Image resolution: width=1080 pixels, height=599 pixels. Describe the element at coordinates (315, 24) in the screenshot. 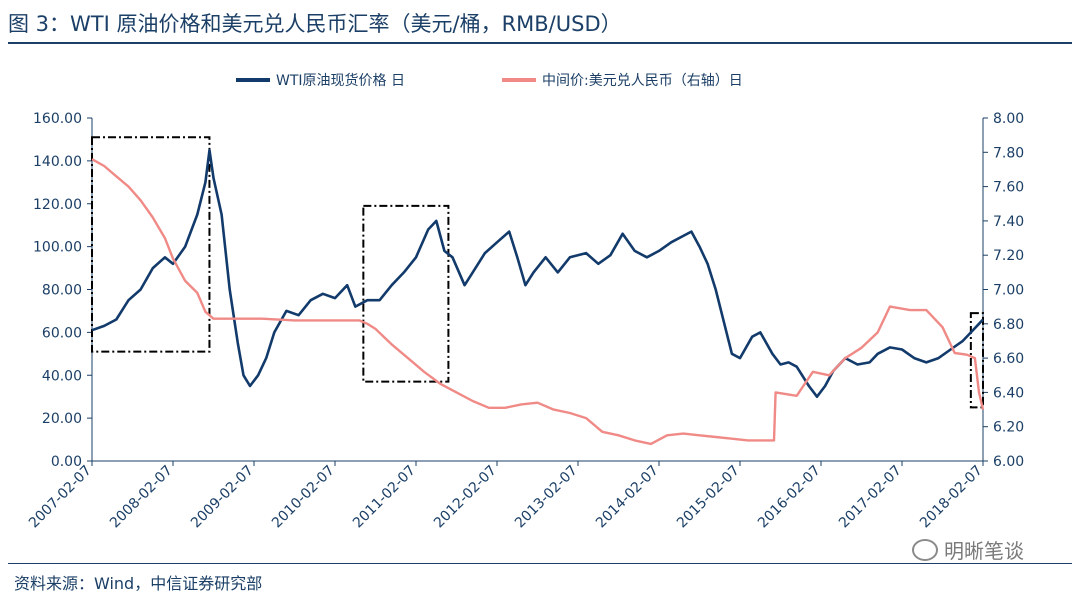

I see `chart-title: 图 3：WTI 原油价格和美元兑人民币汇率（美元/桶，RMB/USD）` at that location.